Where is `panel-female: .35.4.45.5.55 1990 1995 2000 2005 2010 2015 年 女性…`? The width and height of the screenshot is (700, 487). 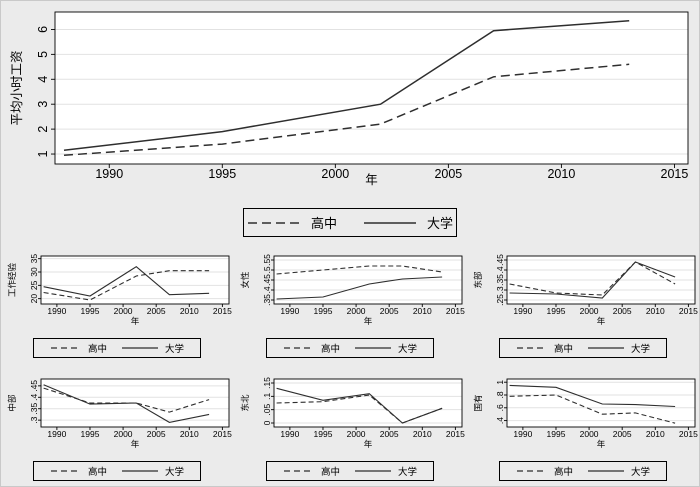 panel-female: .35.4.45.5.55 1990 1995 2000 2005 2010 2015 年 女性… is located at coordinates (350, 305).